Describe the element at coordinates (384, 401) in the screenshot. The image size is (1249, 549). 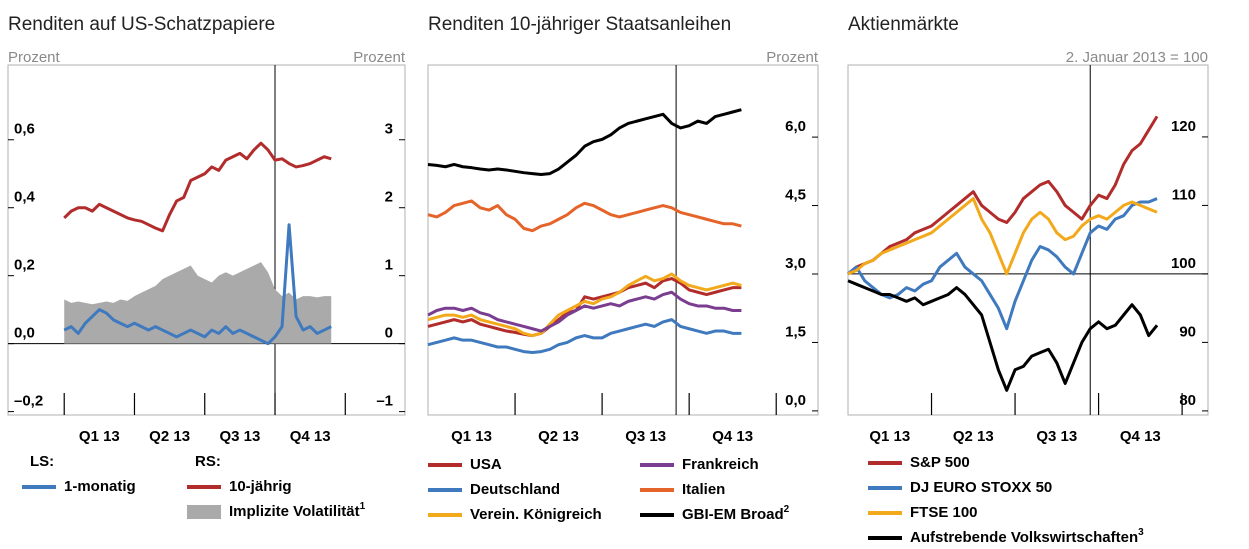
I see `y-tick-label: –1` at that location.